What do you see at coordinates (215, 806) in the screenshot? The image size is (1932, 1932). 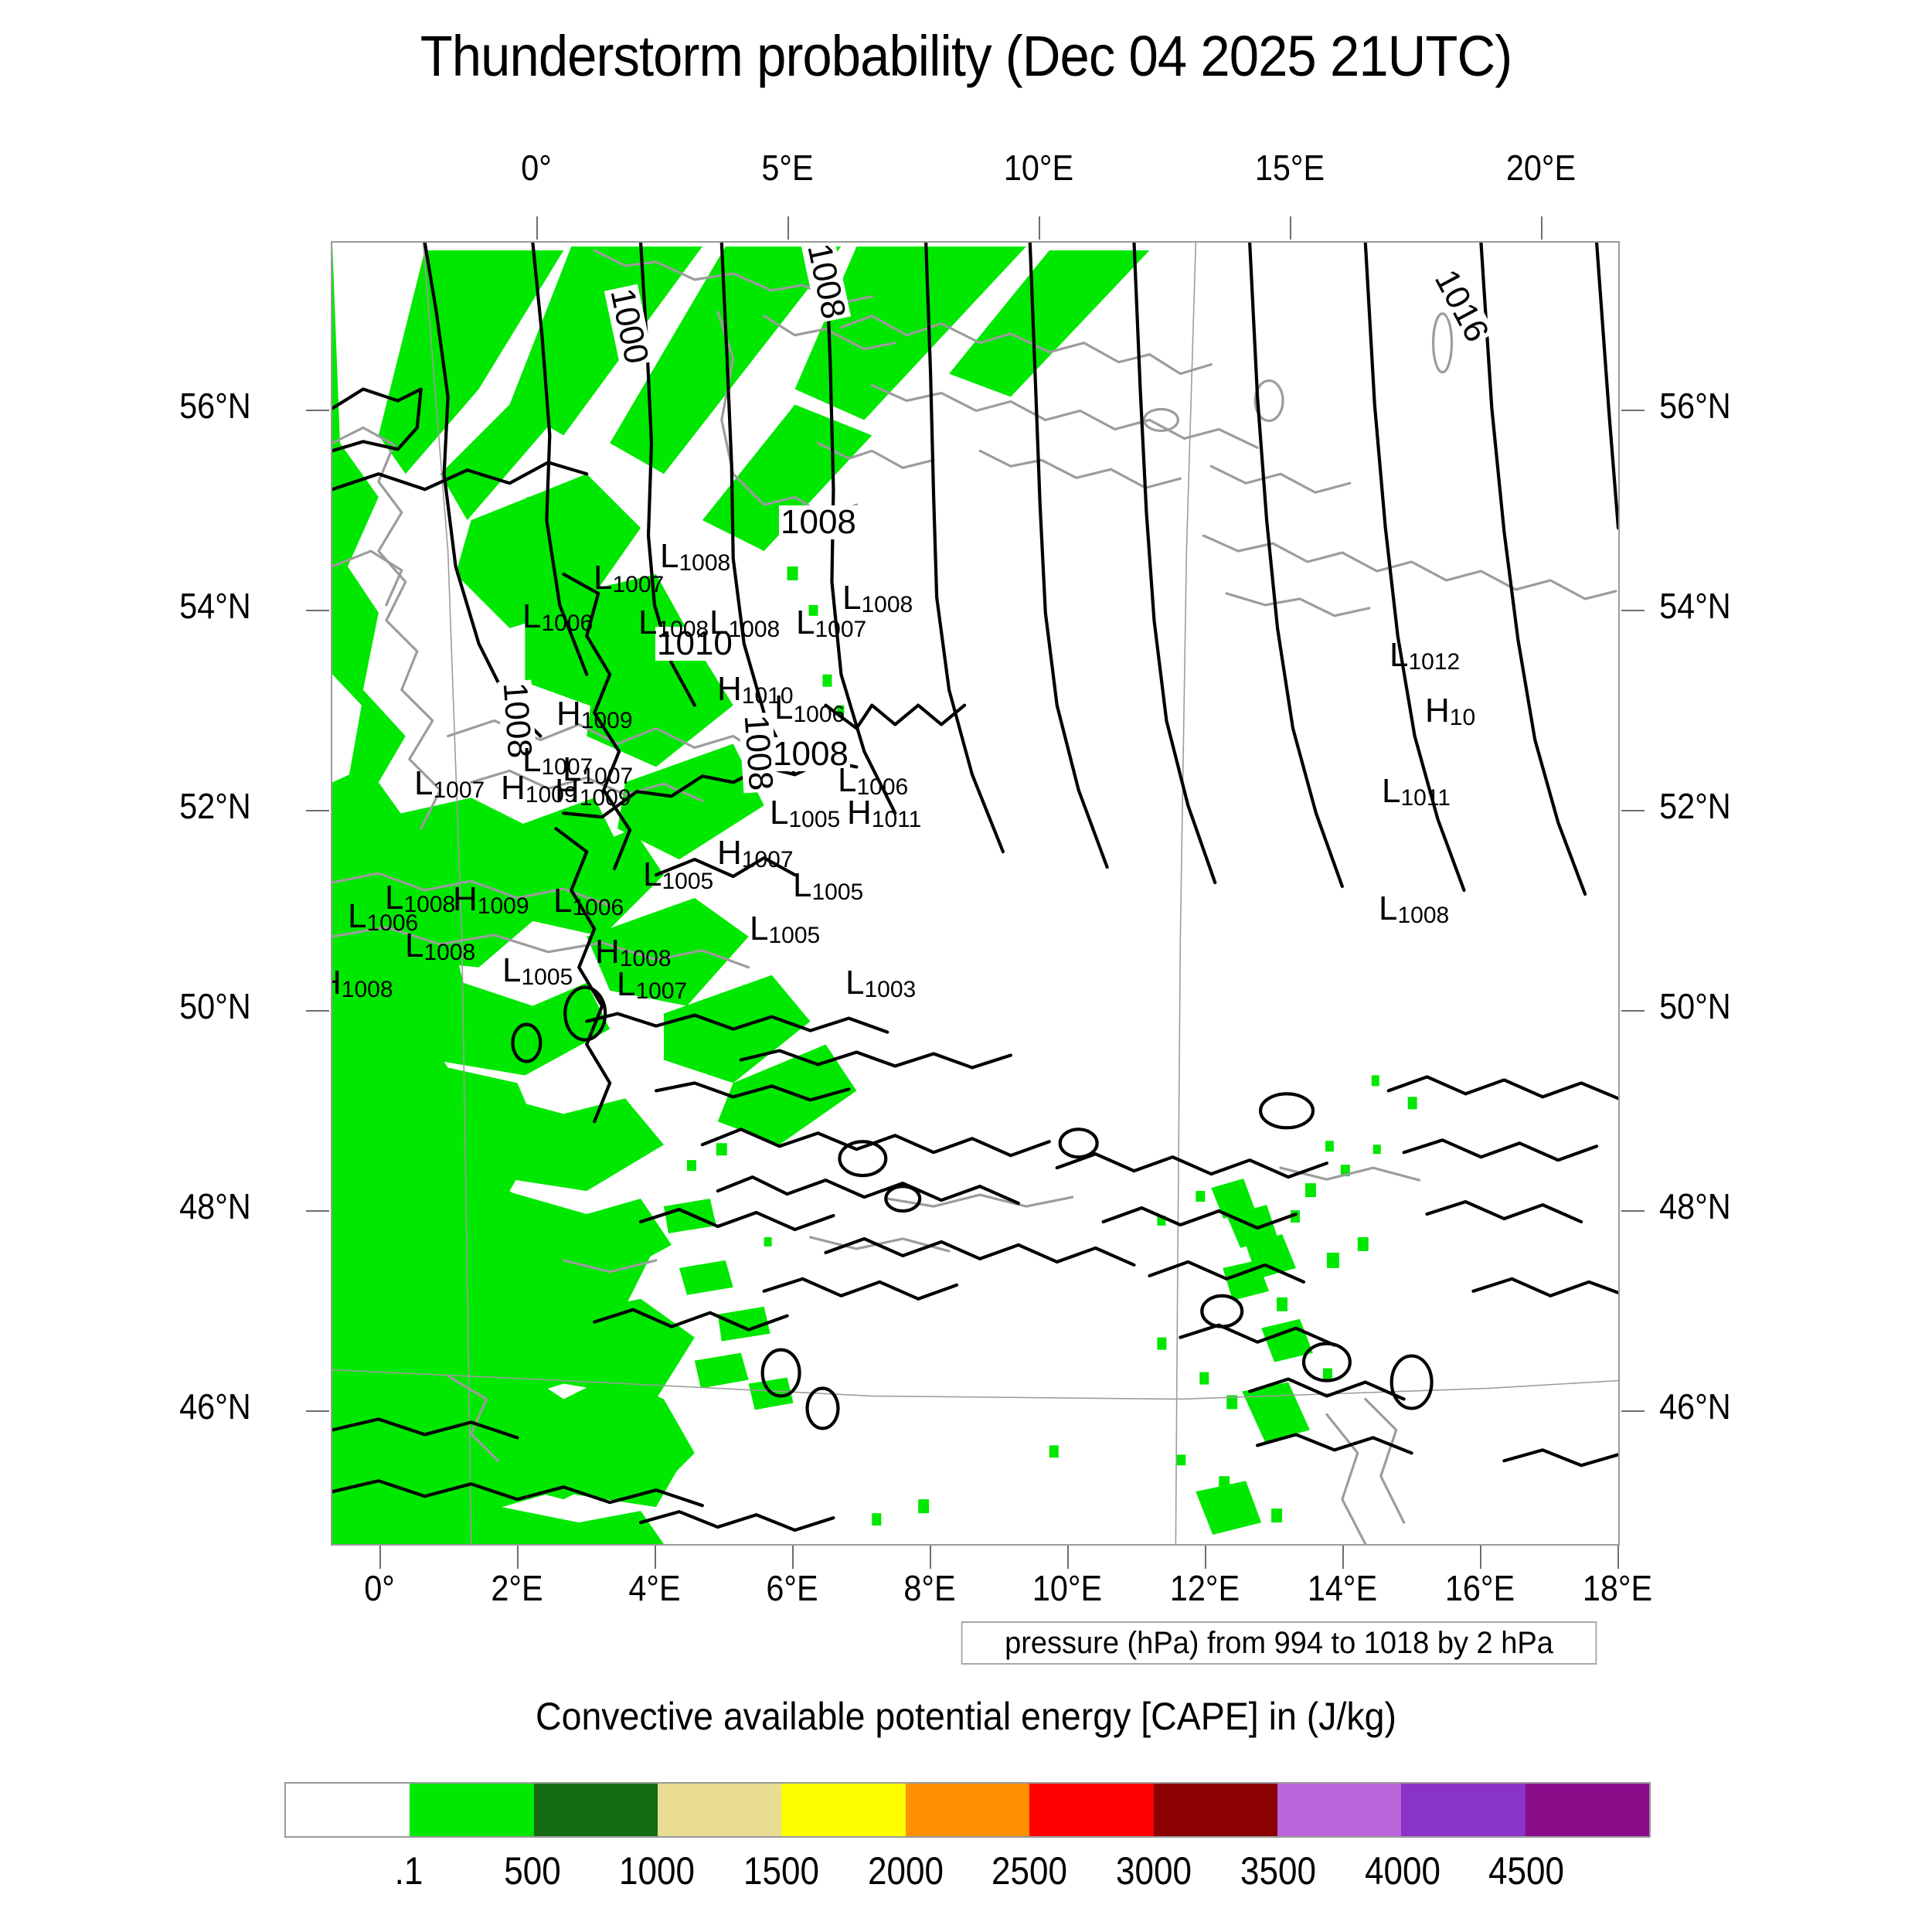 I see `left-axis-label-2: 52°N` at bounding box center [215, 806].